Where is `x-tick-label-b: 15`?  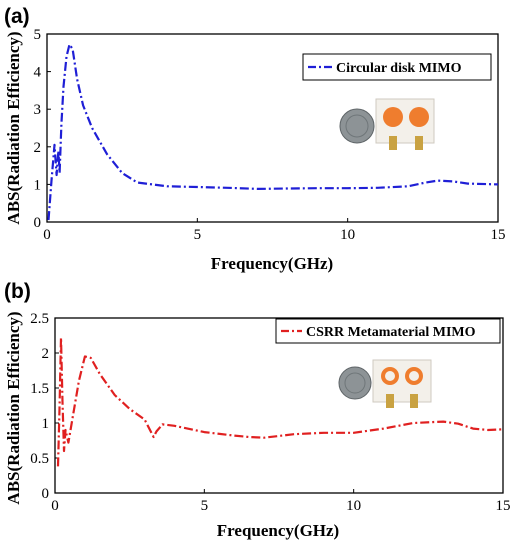
x-tick-label-b: 15 is located at coordinates (503, 506).